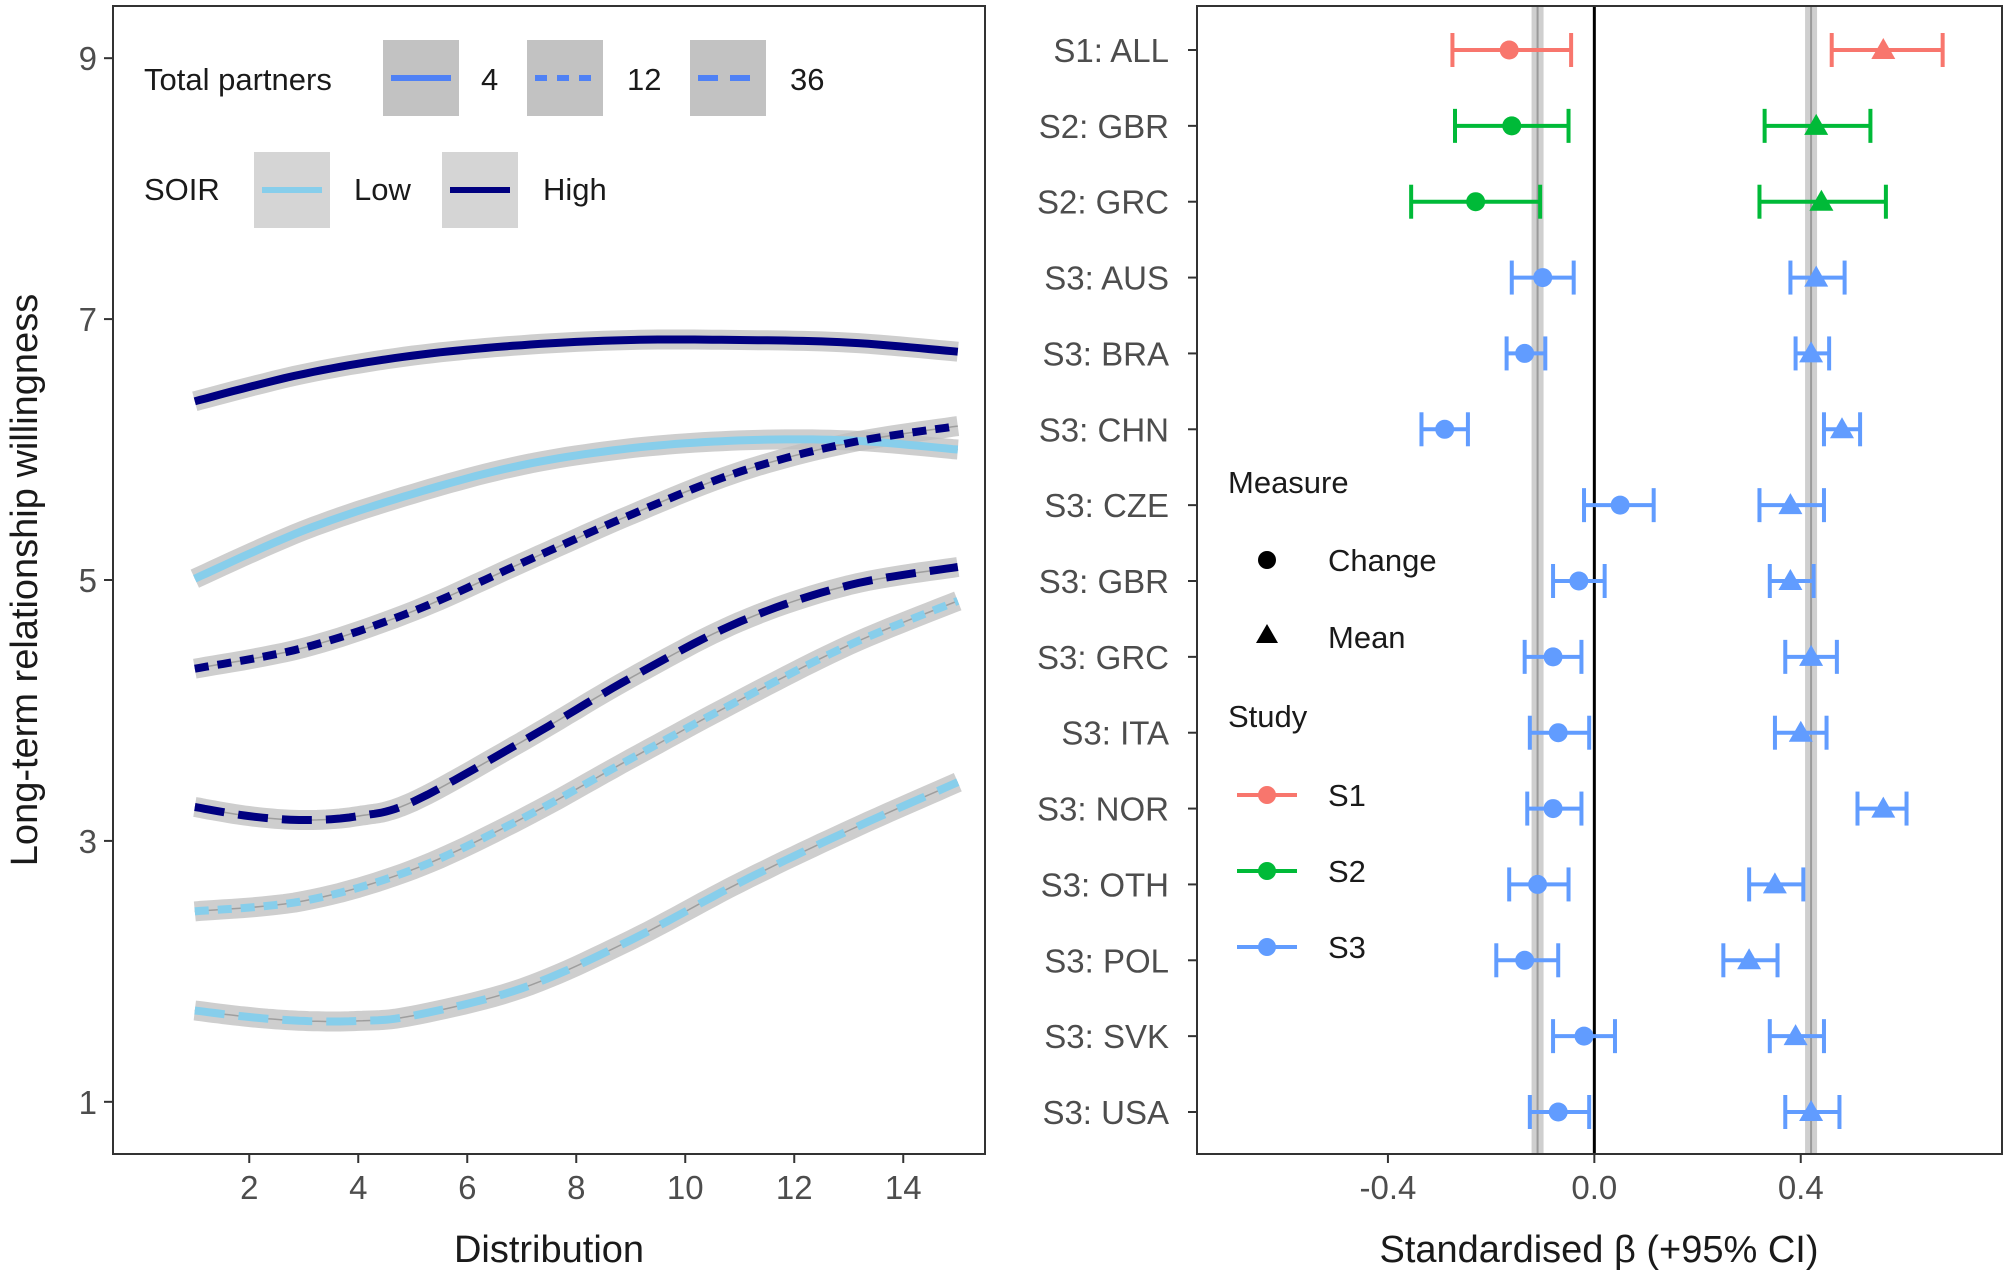  I want to click on row-label-s2-grc: S2: GRC, so click(1103, 202).